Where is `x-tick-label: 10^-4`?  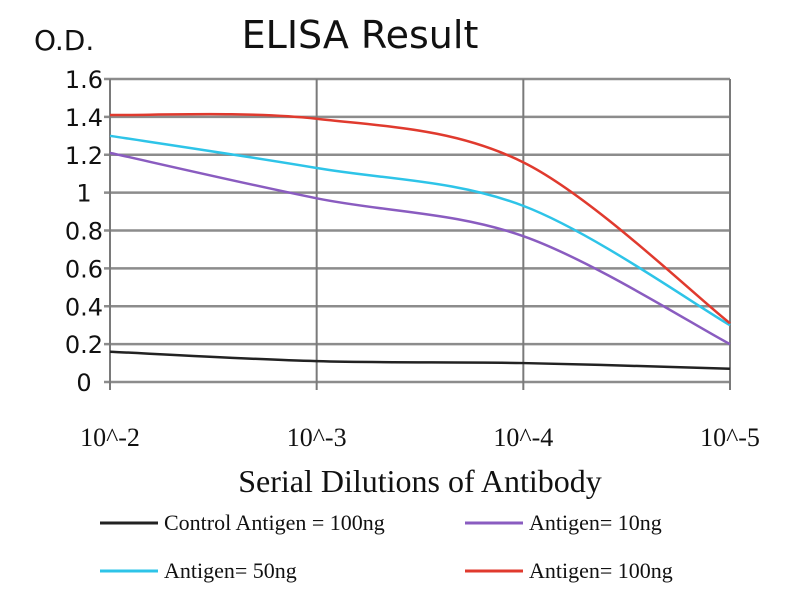
x-tick-label: 10^-4 is located at coordinates (523, 437).